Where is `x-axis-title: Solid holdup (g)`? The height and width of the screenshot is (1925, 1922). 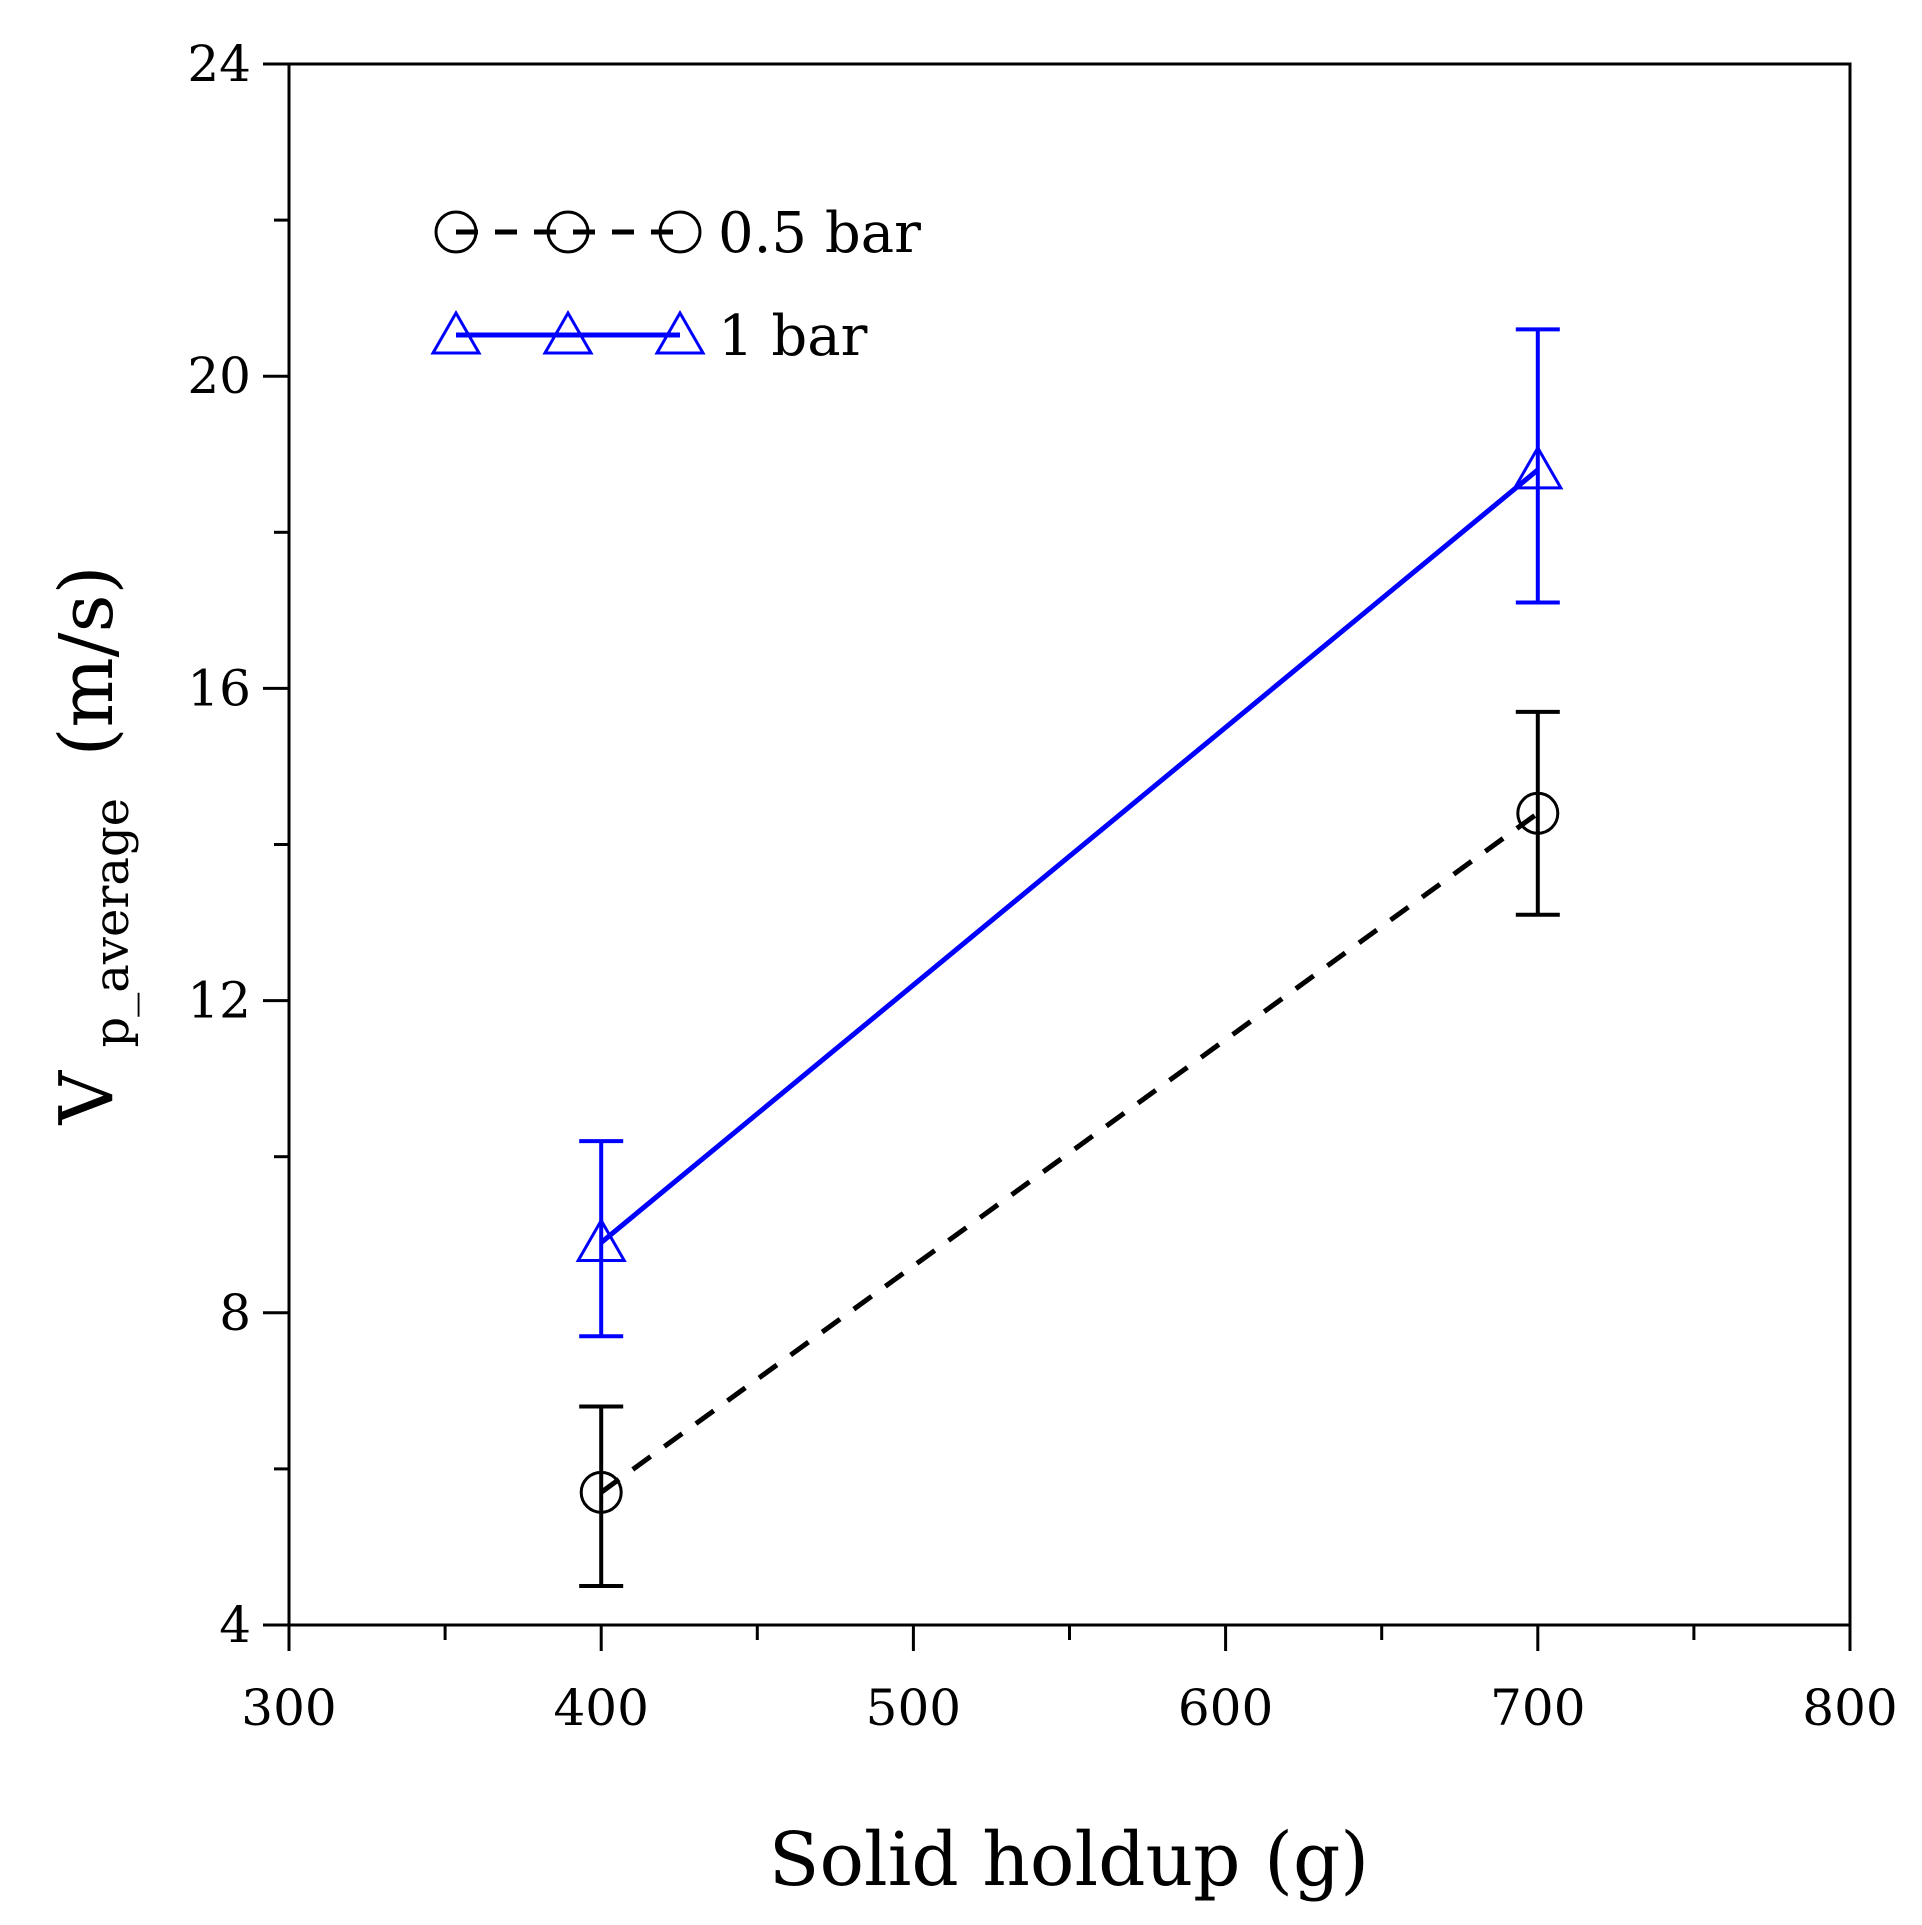
x-axis-title: Solid holdup (g) is located at coordinates (1069, 1860).